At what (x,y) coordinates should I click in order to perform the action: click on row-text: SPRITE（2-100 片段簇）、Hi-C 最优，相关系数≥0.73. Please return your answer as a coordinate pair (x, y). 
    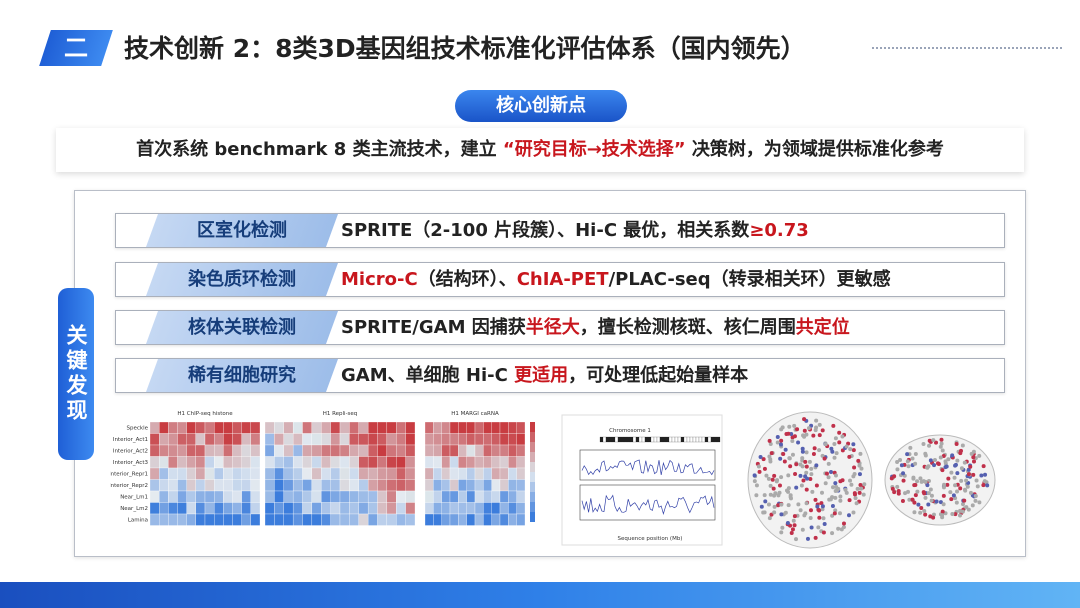
    Looking at the image, I should click on (575, 230).